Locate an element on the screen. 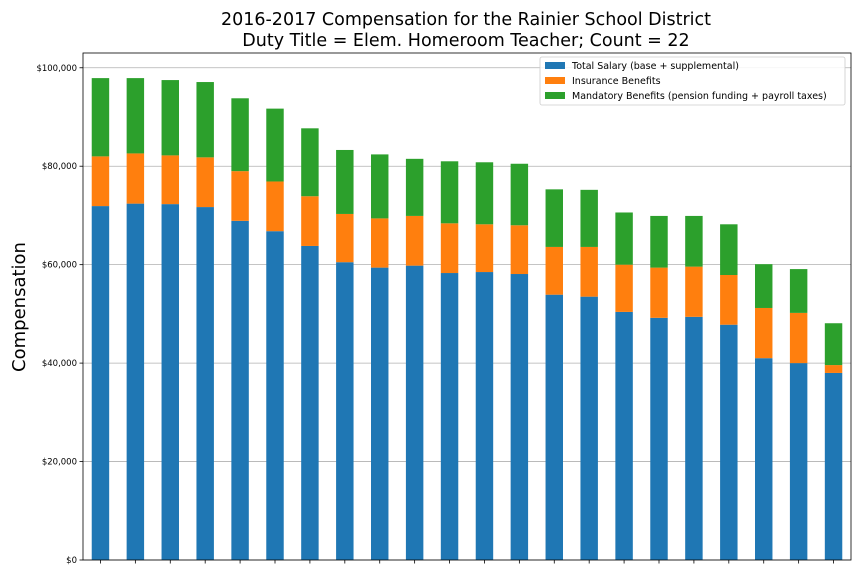 The width and height of the screenshot is (864, 576). y-axis-label: Compensation is located at coordinates (19, 307).